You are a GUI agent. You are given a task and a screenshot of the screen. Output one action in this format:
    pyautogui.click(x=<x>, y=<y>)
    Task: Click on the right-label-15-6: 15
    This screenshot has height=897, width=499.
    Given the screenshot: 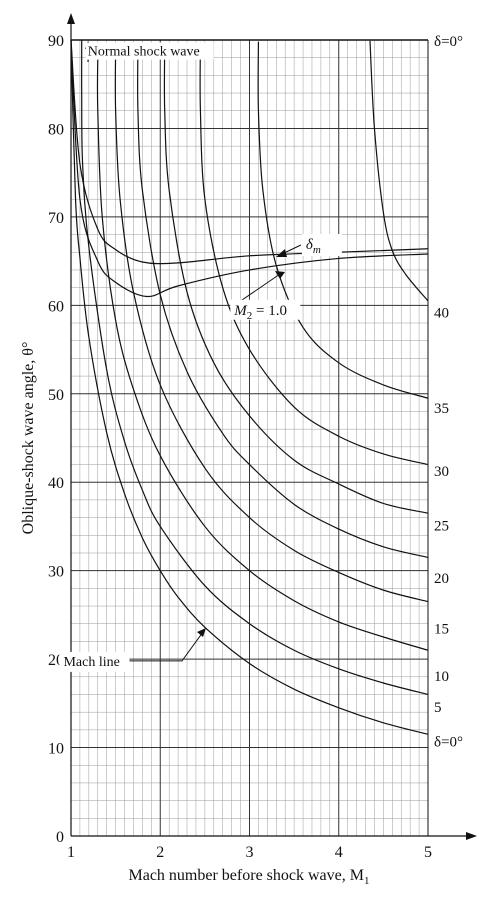 What is the action you would take?
    pyautogui.click(x=441, y=629)
    